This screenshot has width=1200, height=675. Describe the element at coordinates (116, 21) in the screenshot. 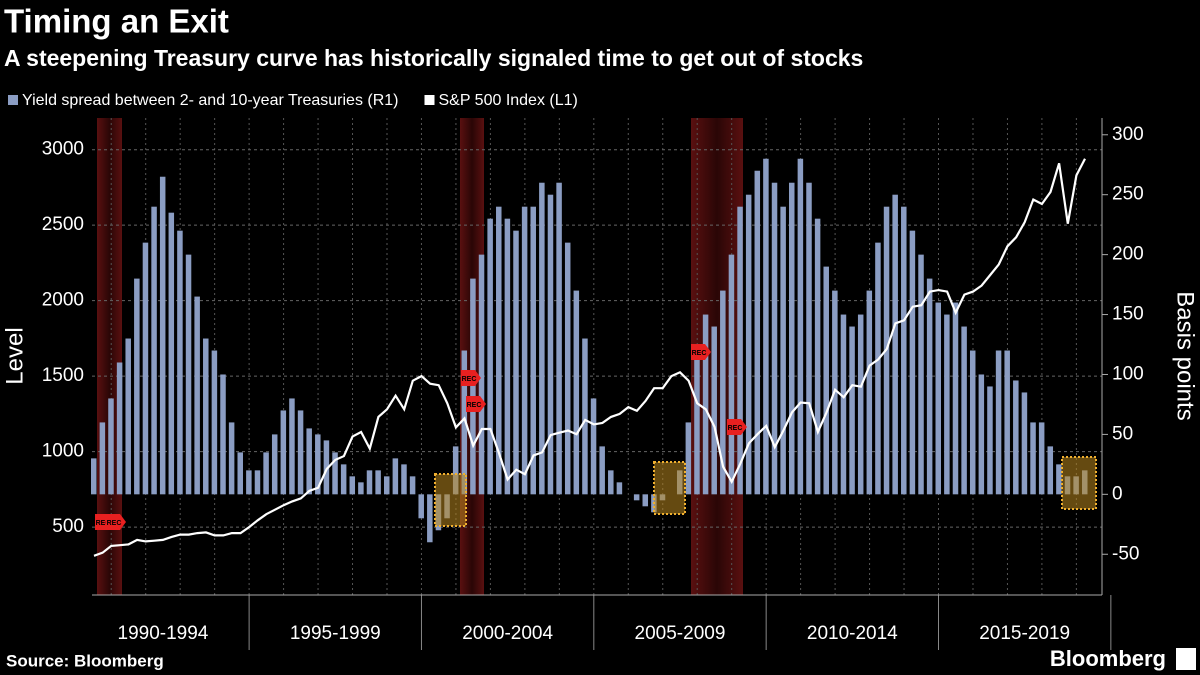

I see `chart-title: Timing an Exit` at that location.